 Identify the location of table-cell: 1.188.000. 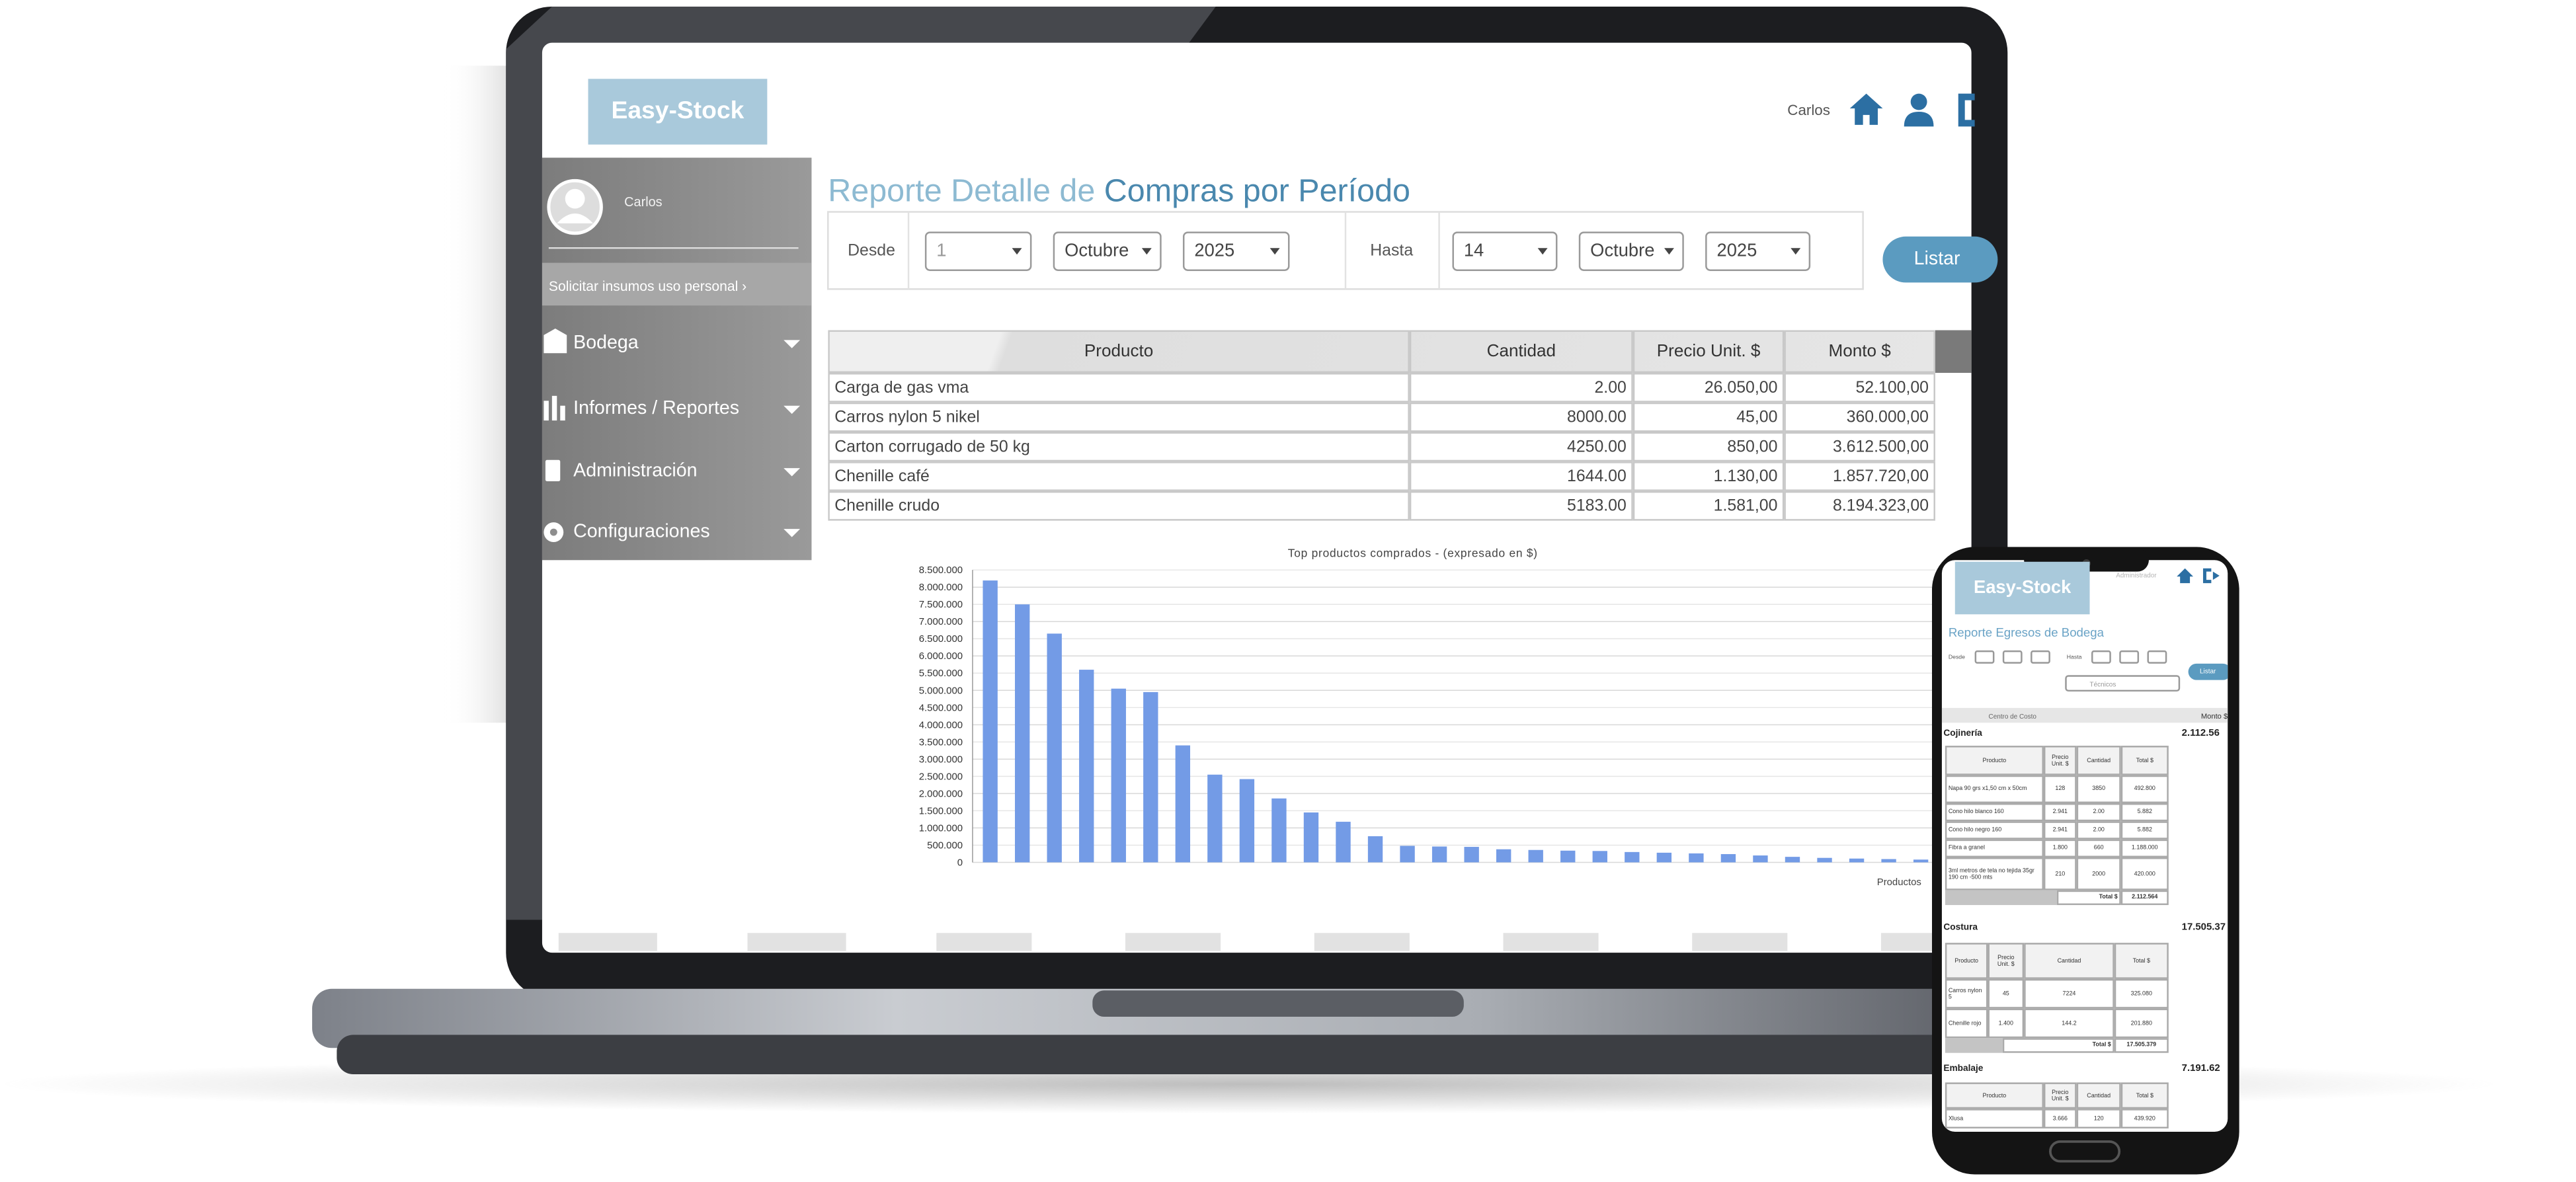
(2144, 848).